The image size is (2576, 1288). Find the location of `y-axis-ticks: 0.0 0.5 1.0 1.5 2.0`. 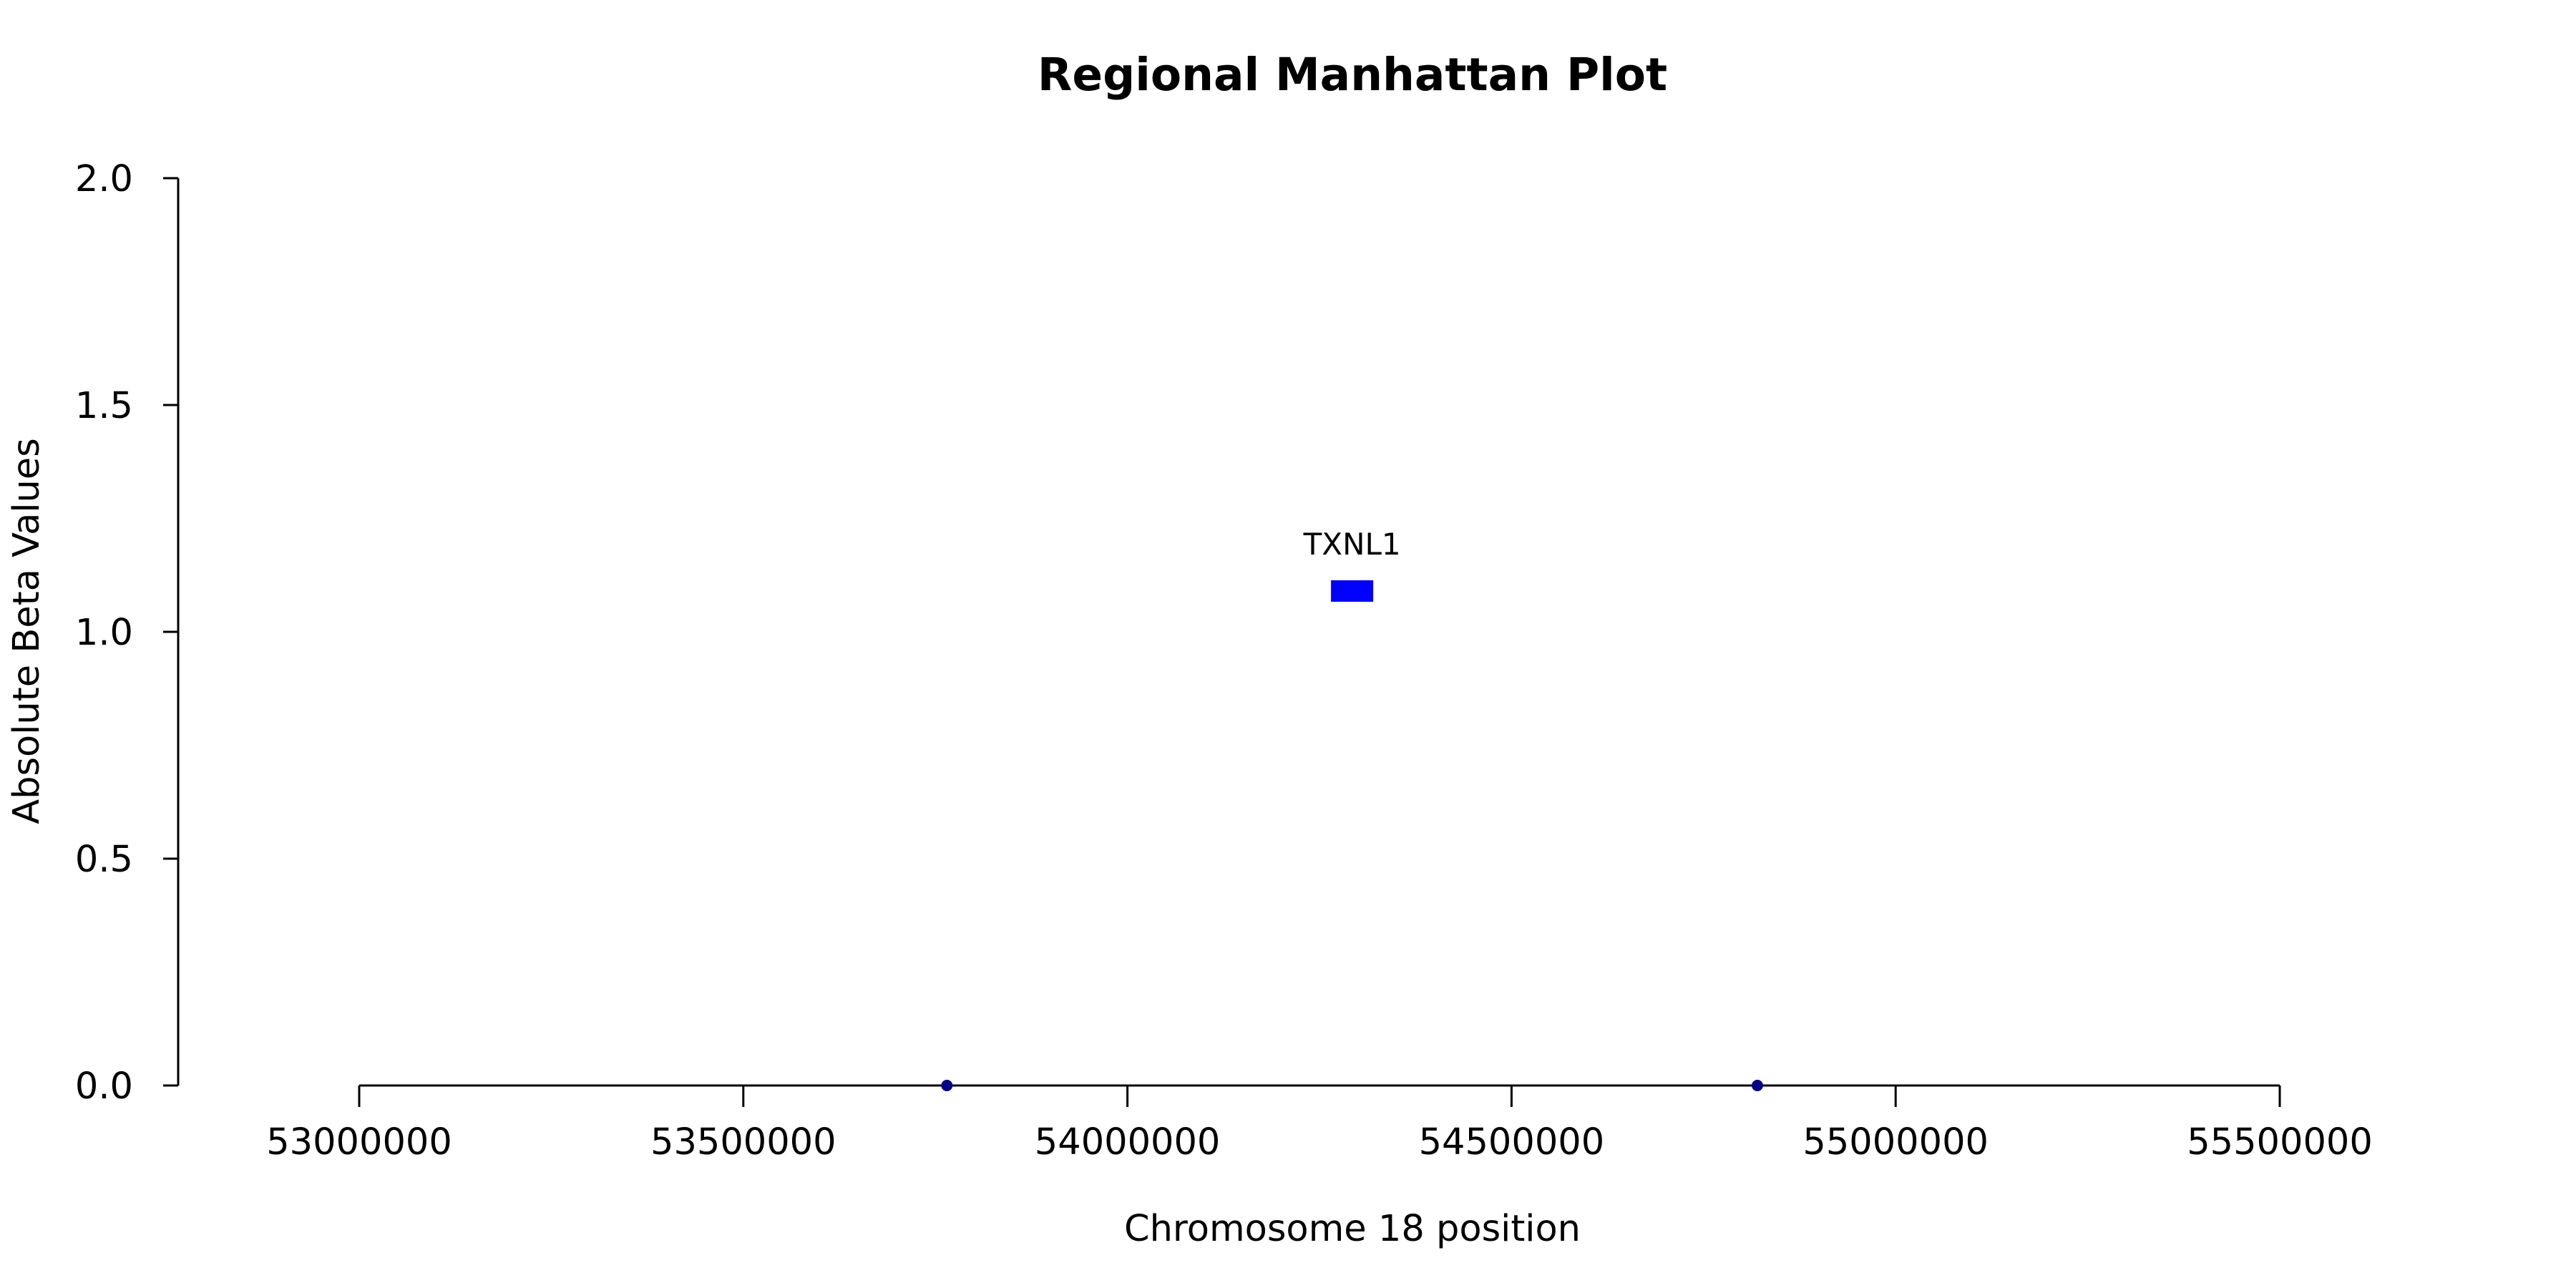

y-axis-ticks: 0.0 0.5 1.0 1.5 2.0 is located at coordinates (126, 633).